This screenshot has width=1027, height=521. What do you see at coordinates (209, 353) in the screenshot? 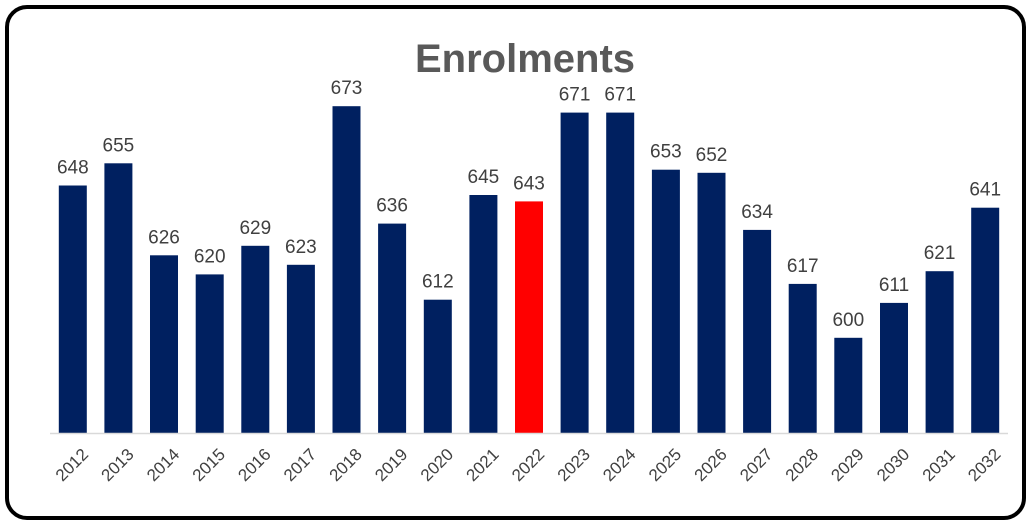
I see `bar-2015` at bounding box center [209, 353].